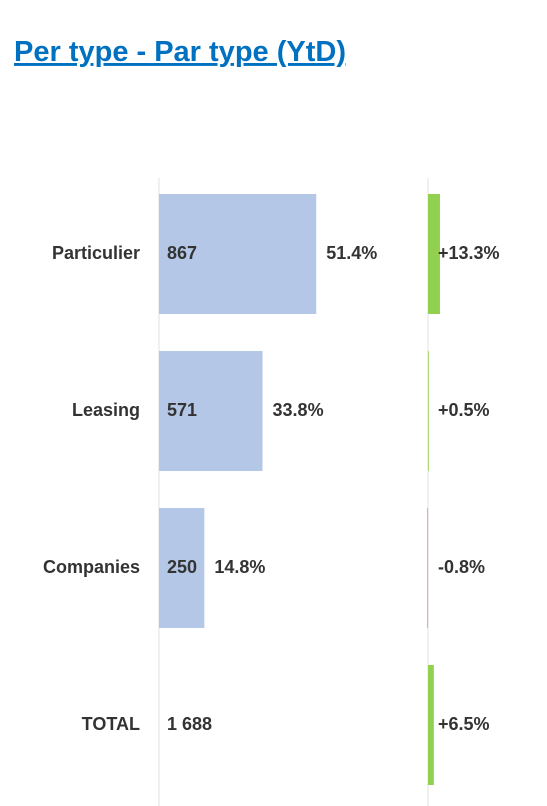 This screenshot has width=547, height=806. What do you see at coordinates (298, 410) in the screenshot?
I see `share-label: 33.8%` at bounding box center [298, 410].